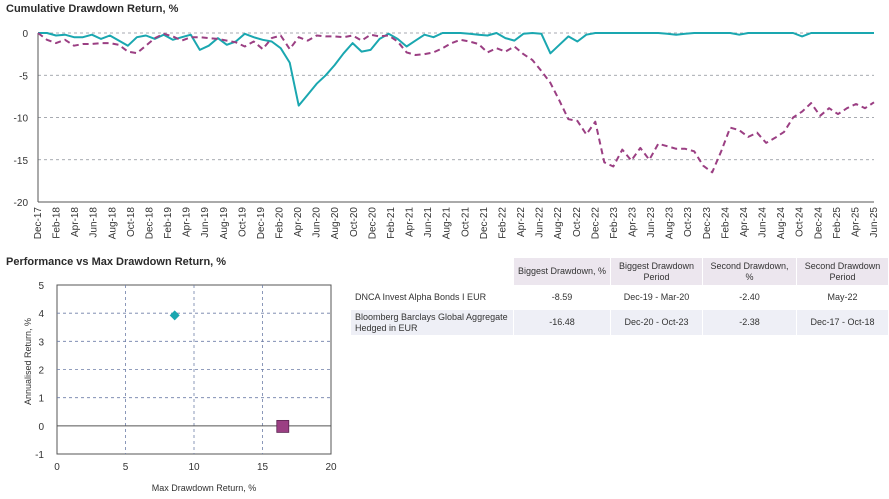  I want to click on x-tick-label: Dec-24, so click(818, 223).